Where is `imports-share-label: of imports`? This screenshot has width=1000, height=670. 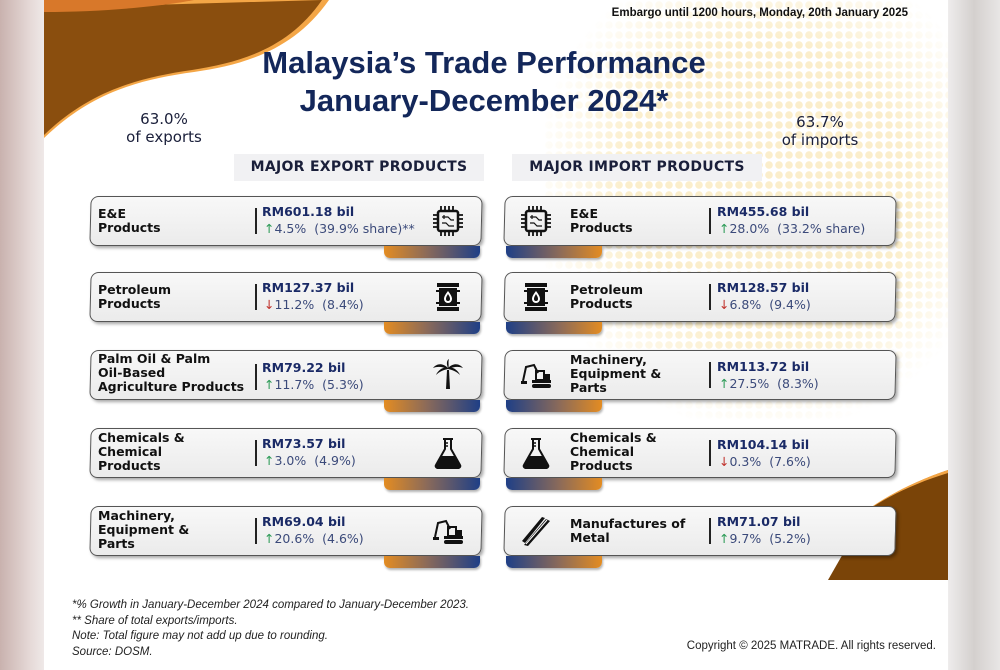 imports-share-label: of imports is located at coordinates (820, 140).